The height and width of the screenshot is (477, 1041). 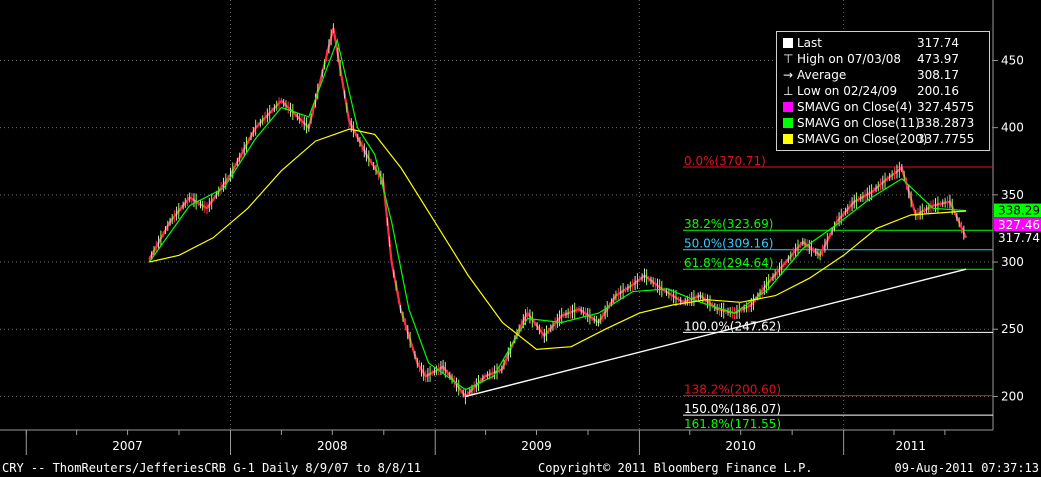 What do you see at coordinates (1012, 195) in the screenshot?
I see `y-tick-label: 350` at bounding box center [1012, 195].